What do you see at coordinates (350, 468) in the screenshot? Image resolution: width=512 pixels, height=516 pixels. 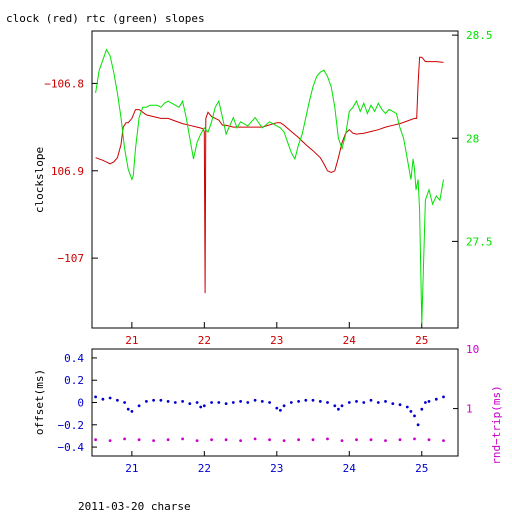 I see `bottom-x-tick-label: 24` at bounding box center [350, 468].